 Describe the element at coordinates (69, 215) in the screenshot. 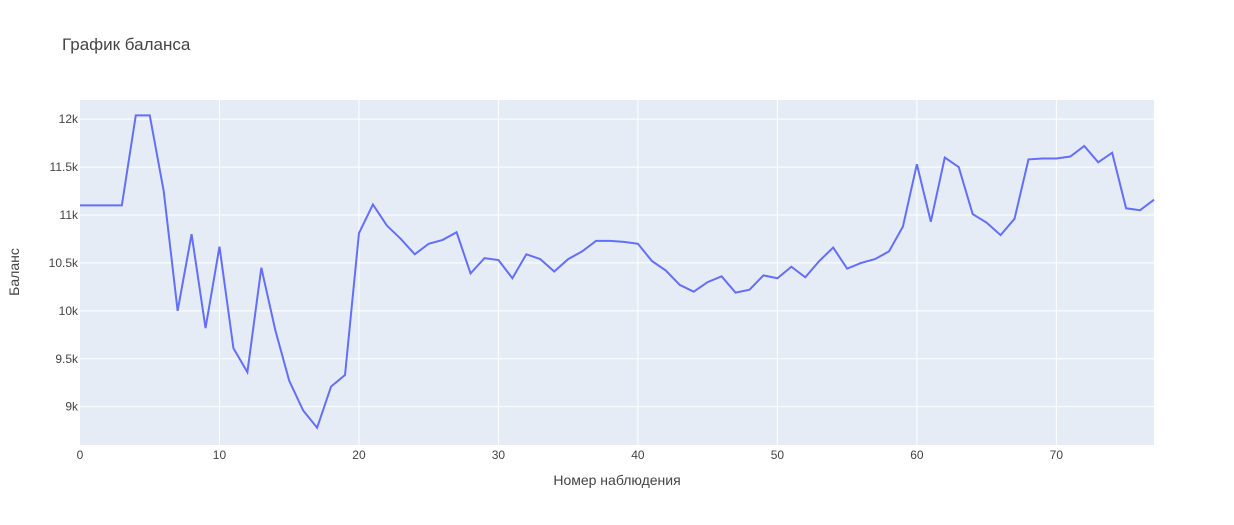

I see `y-tick-label: 11k` at that location.